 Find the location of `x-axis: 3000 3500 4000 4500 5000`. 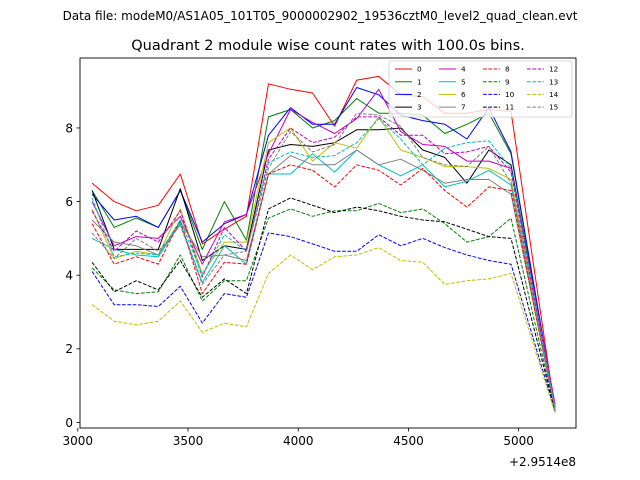

x-axis: 3000 3500 4000 4500 5000 is located at coordinates (298, 438).